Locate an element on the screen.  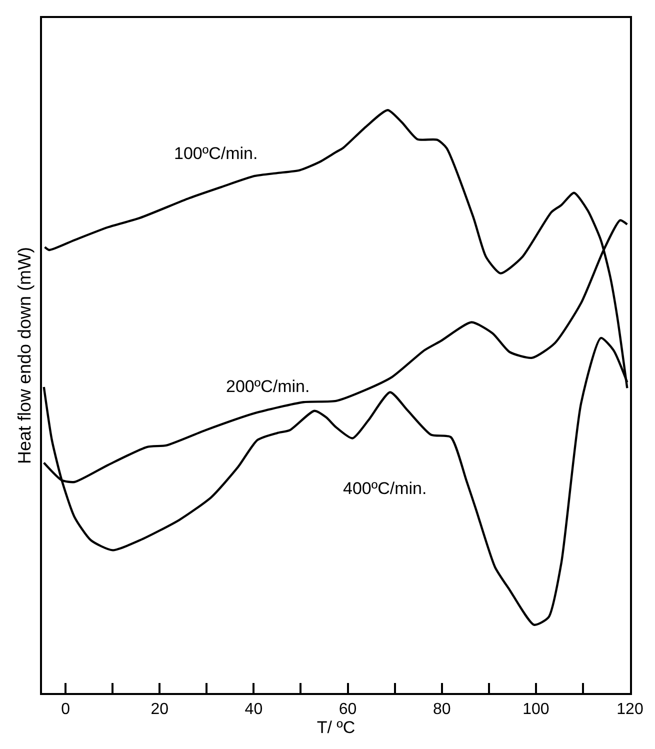
text: 400ºC/min. is located at coordinates (385, 488).